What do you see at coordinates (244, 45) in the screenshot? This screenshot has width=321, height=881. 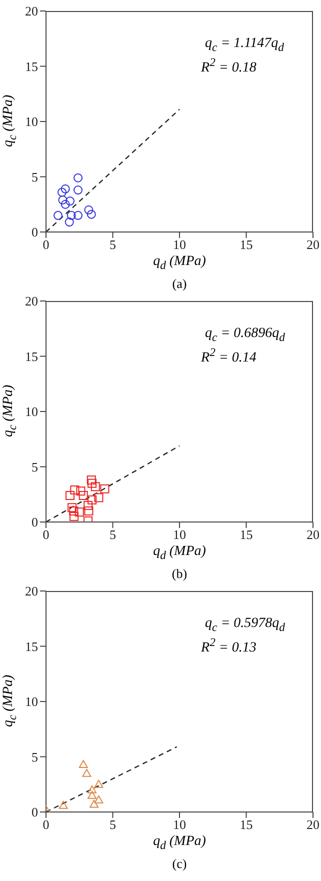 I see `annotation: q$_{c}$ = 1.1147q$_{d}$` at bounding box center [244, 45].